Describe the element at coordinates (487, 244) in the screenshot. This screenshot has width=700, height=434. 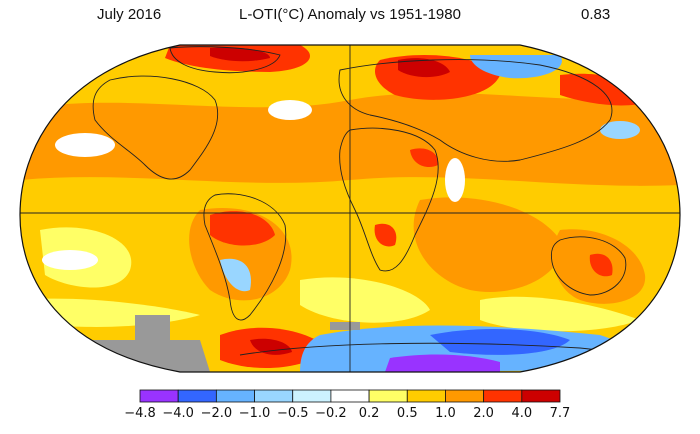
I see `anomaly-region-indian-ocean` at that location.